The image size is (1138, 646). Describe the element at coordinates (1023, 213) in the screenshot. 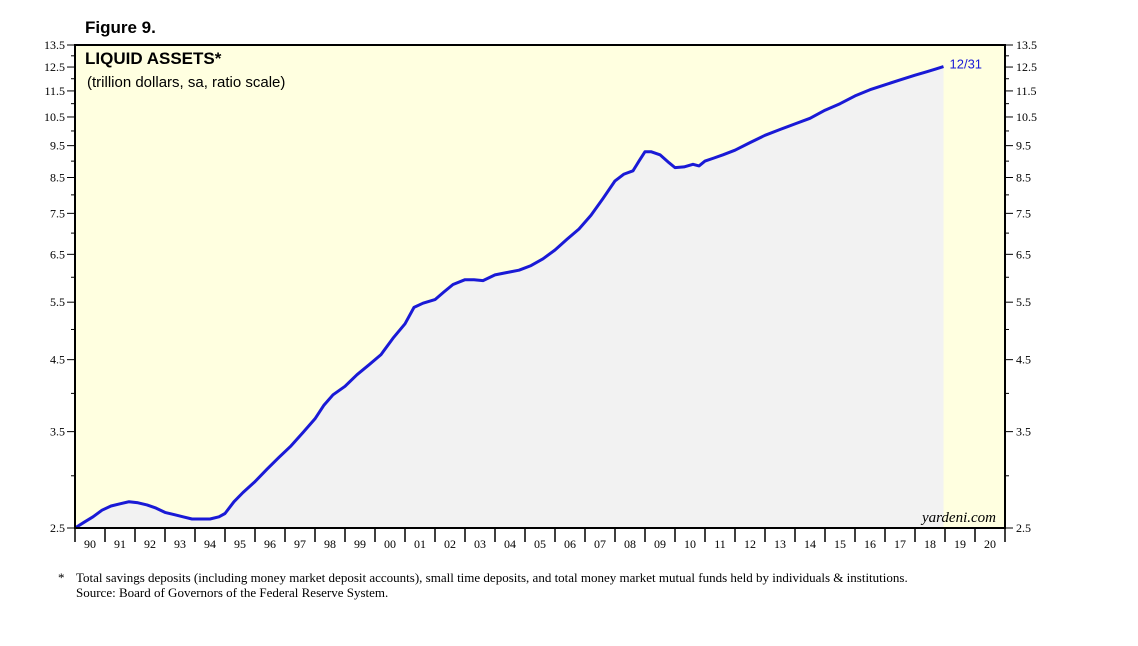

I see `y-tick-label-right: 7.5` at that location.